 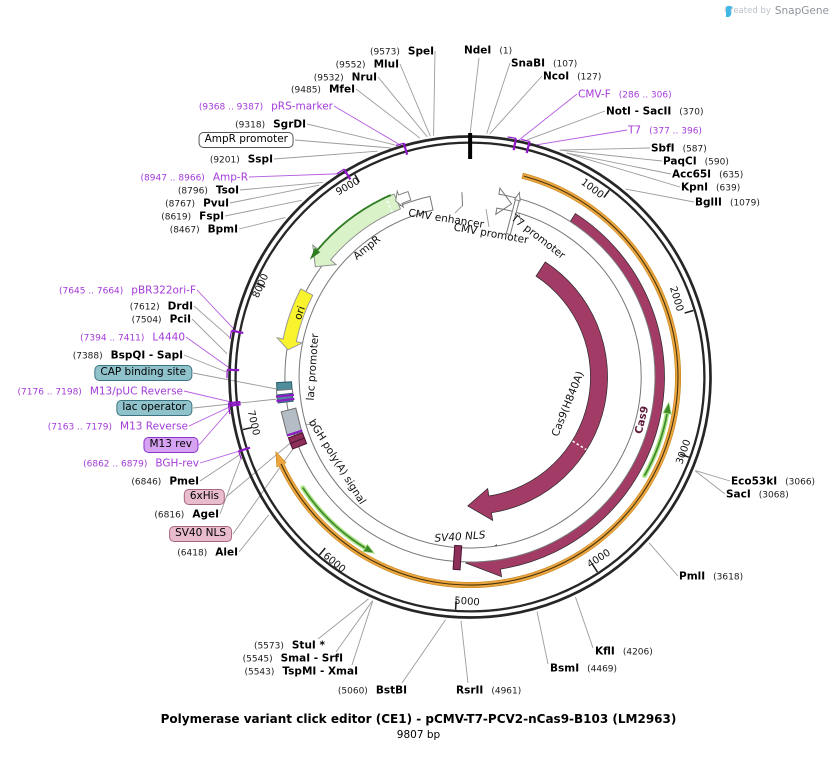 I want to click on t7-promoter-arrowhead, so click(x=517, y=196).